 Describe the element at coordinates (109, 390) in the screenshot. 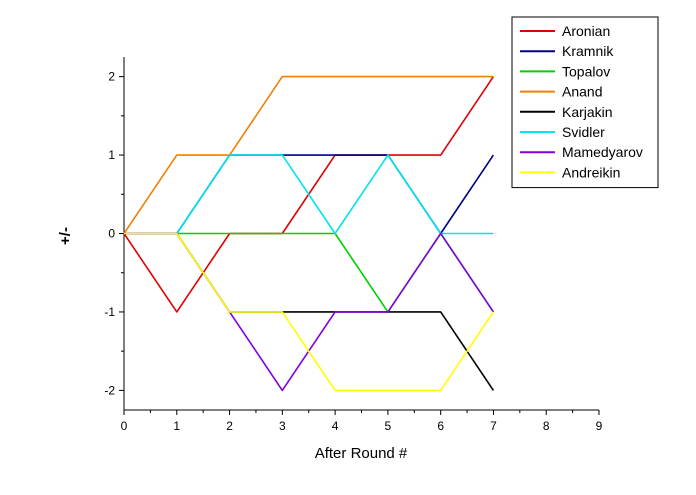

I see `y-tick-label: -2` at that location.